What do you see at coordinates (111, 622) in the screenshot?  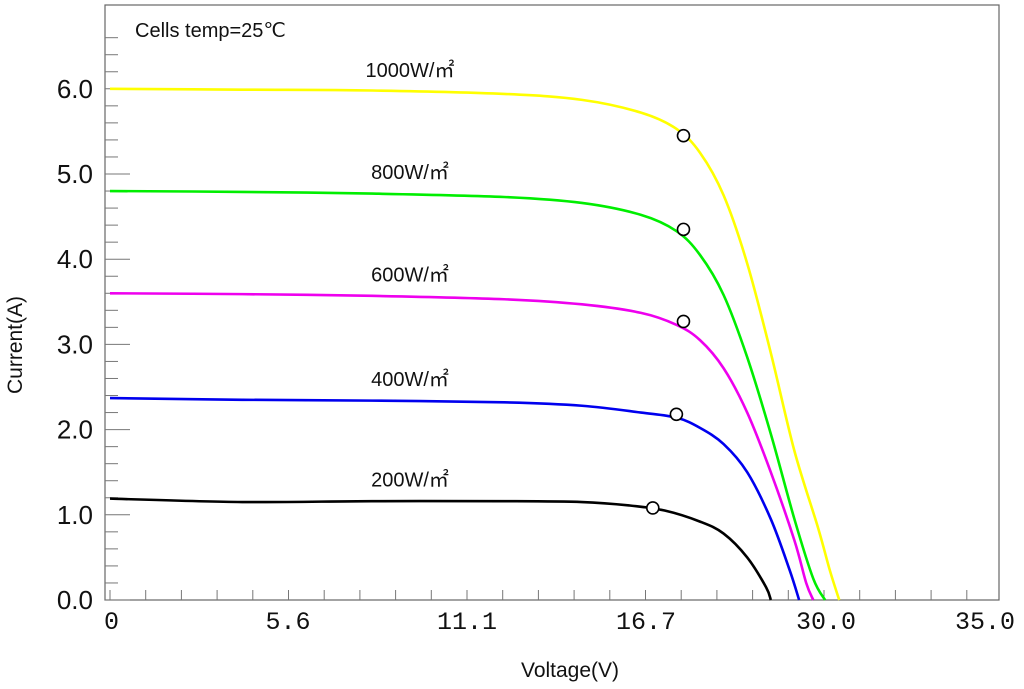 I see `x-tick-label: 0` at bounding box center [111, 622].